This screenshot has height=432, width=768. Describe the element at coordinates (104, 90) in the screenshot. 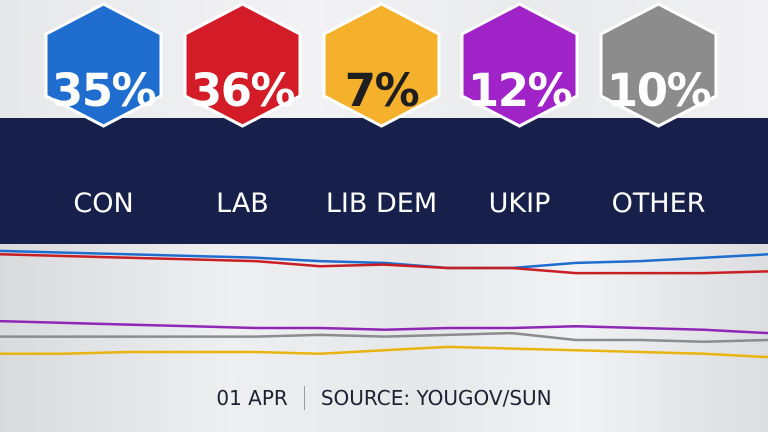

I see `percent-con: 35%` at that location.